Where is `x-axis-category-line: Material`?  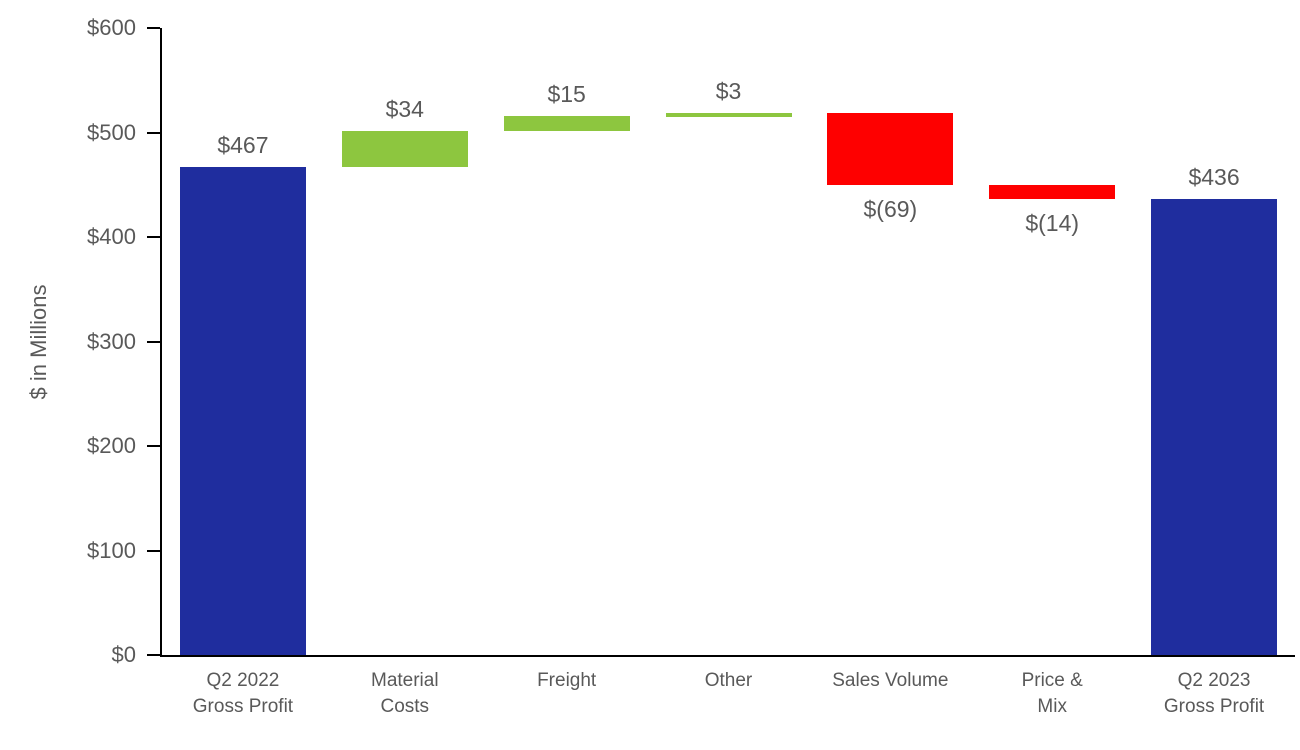
x-axis-category-line: Material is located at coordinates (404, 680).